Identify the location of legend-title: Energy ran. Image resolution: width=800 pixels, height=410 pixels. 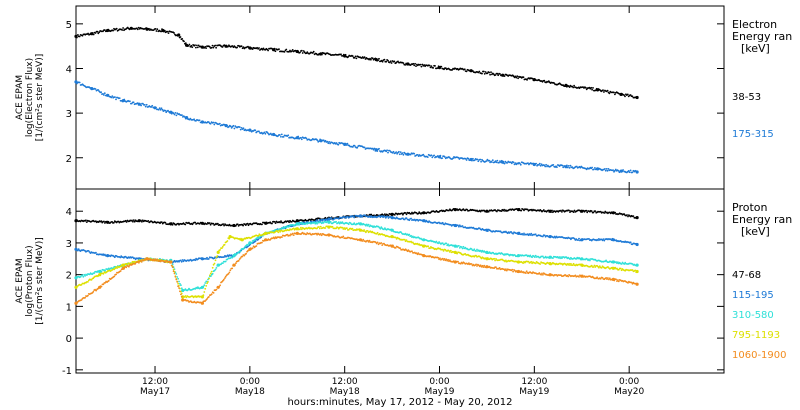
(762, 36).